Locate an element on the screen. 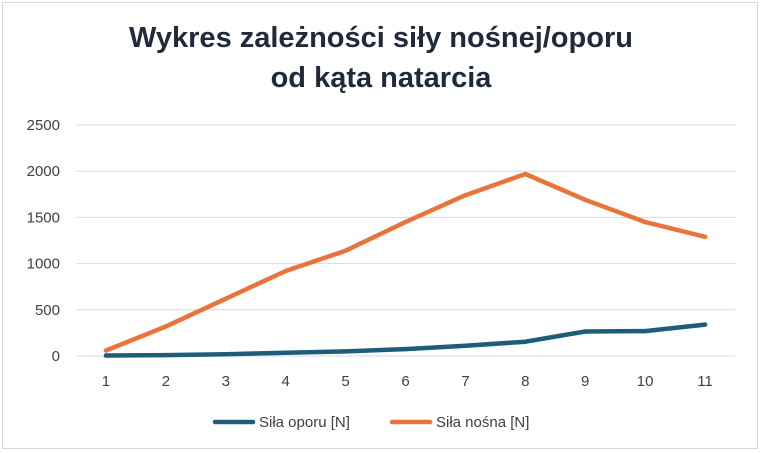  x-axis-ticks: 1 2 3 4 5 6 7 8 9 10 11 is located at coordinates (407, 381).